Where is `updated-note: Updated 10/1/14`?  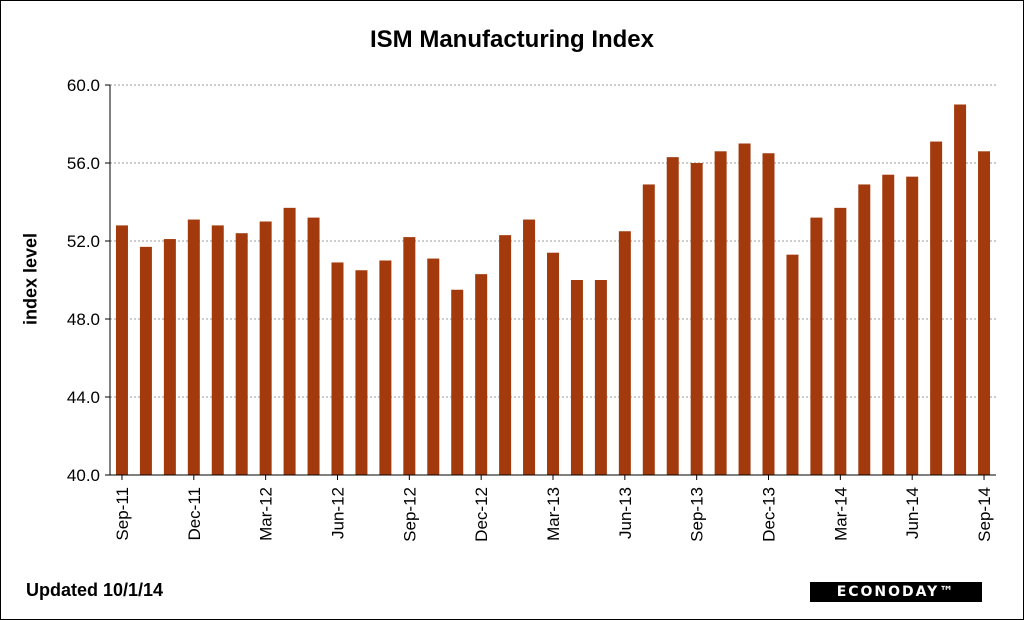 updated-note: Updated 10/1/14 is located at coordinates (95, 590).